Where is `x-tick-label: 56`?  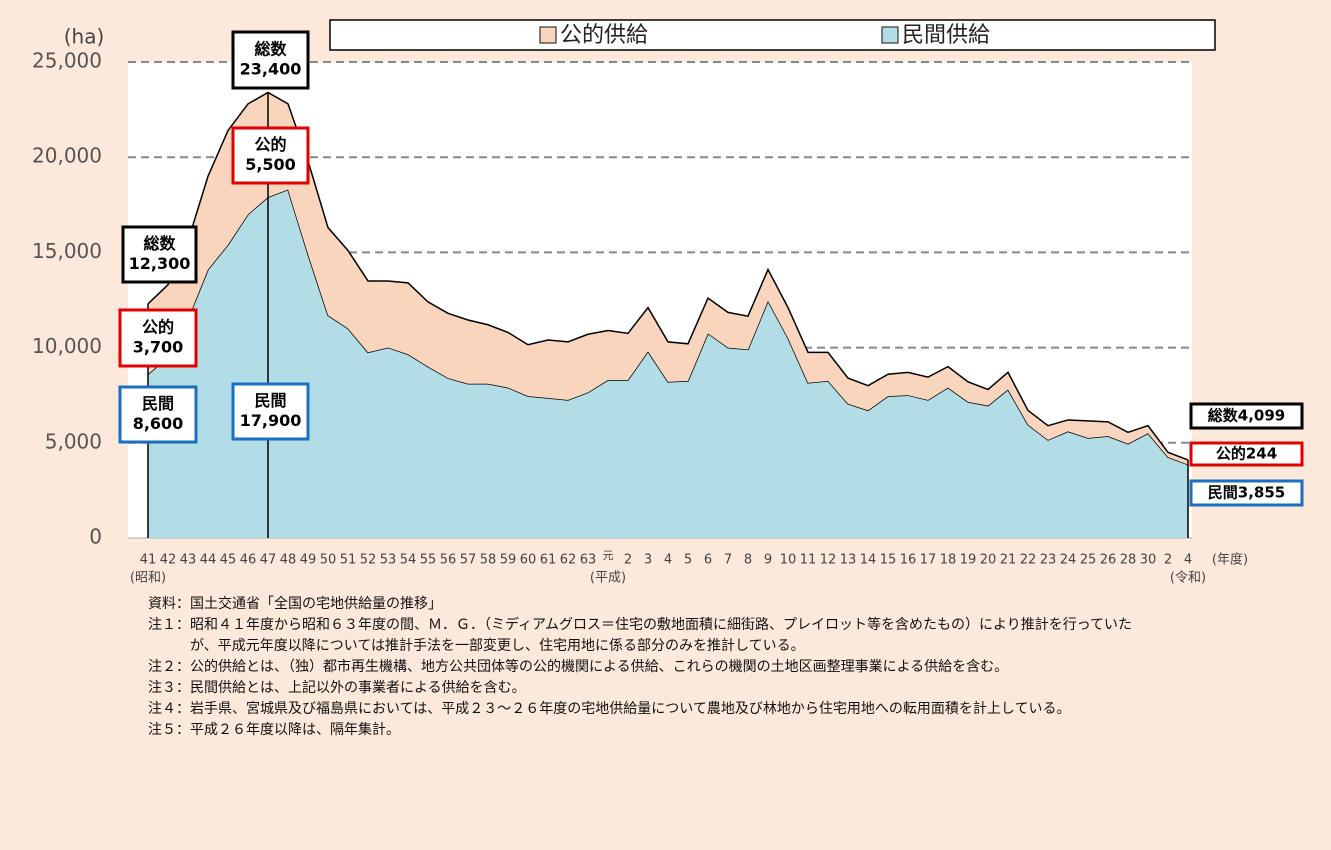
x-tick-label: 56 is located at coordinates (448, 560).